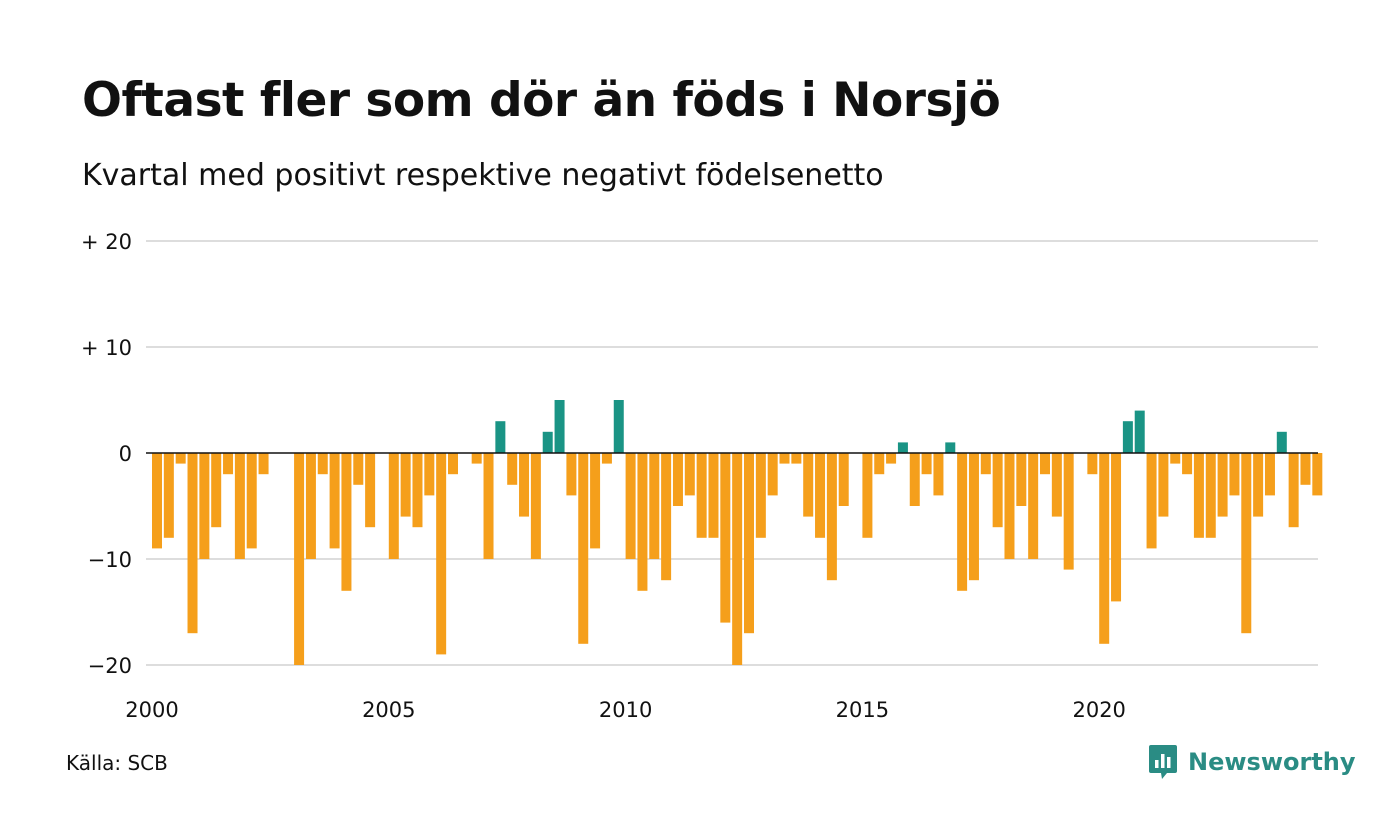 This screenshot has height=840, width=1400. I want to click on y-tick-label: −20, so click(110, 666).